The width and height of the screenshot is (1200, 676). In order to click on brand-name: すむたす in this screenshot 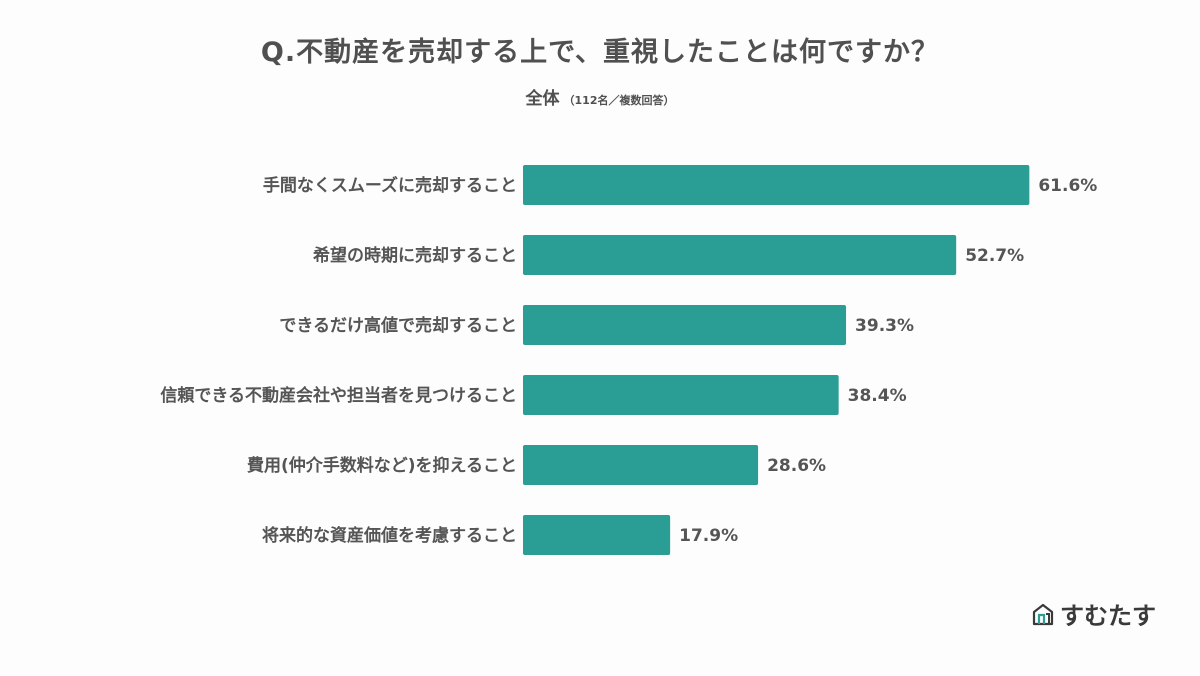, I will do `click(1108, 616)`.